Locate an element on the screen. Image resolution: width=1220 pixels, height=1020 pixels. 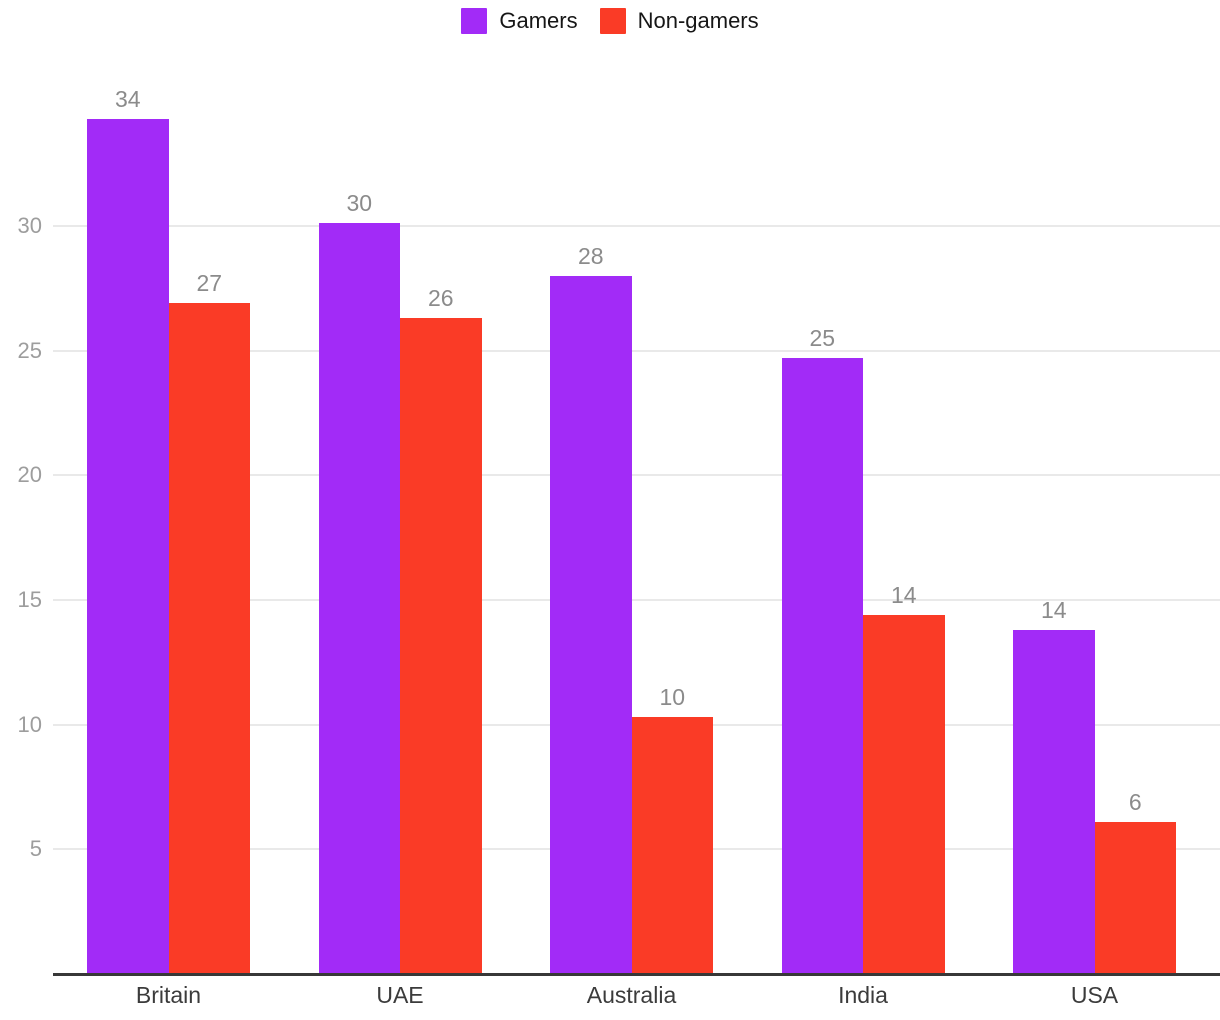
bar-value-label: 25 is located at coordinates (822, 337).